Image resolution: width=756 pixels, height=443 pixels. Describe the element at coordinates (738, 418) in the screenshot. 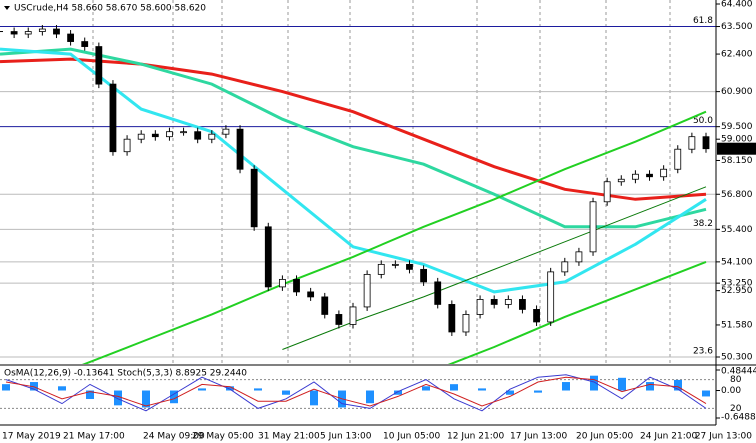

I see `y-tick-label: -0.64885` at that location.